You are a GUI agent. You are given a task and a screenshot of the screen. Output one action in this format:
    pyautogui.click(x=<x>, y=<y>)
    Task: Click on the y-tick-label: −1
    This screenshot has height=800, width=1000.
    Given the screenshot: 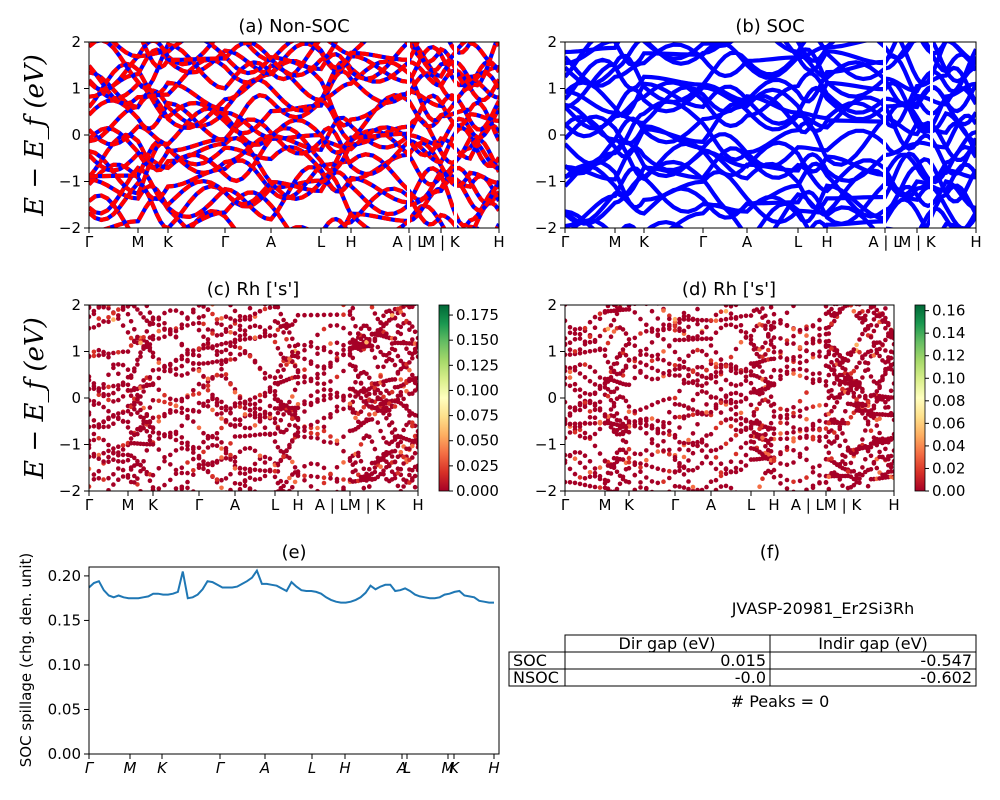 What is the action you would take?
    pyautogui.click(x=70, y=182)
    